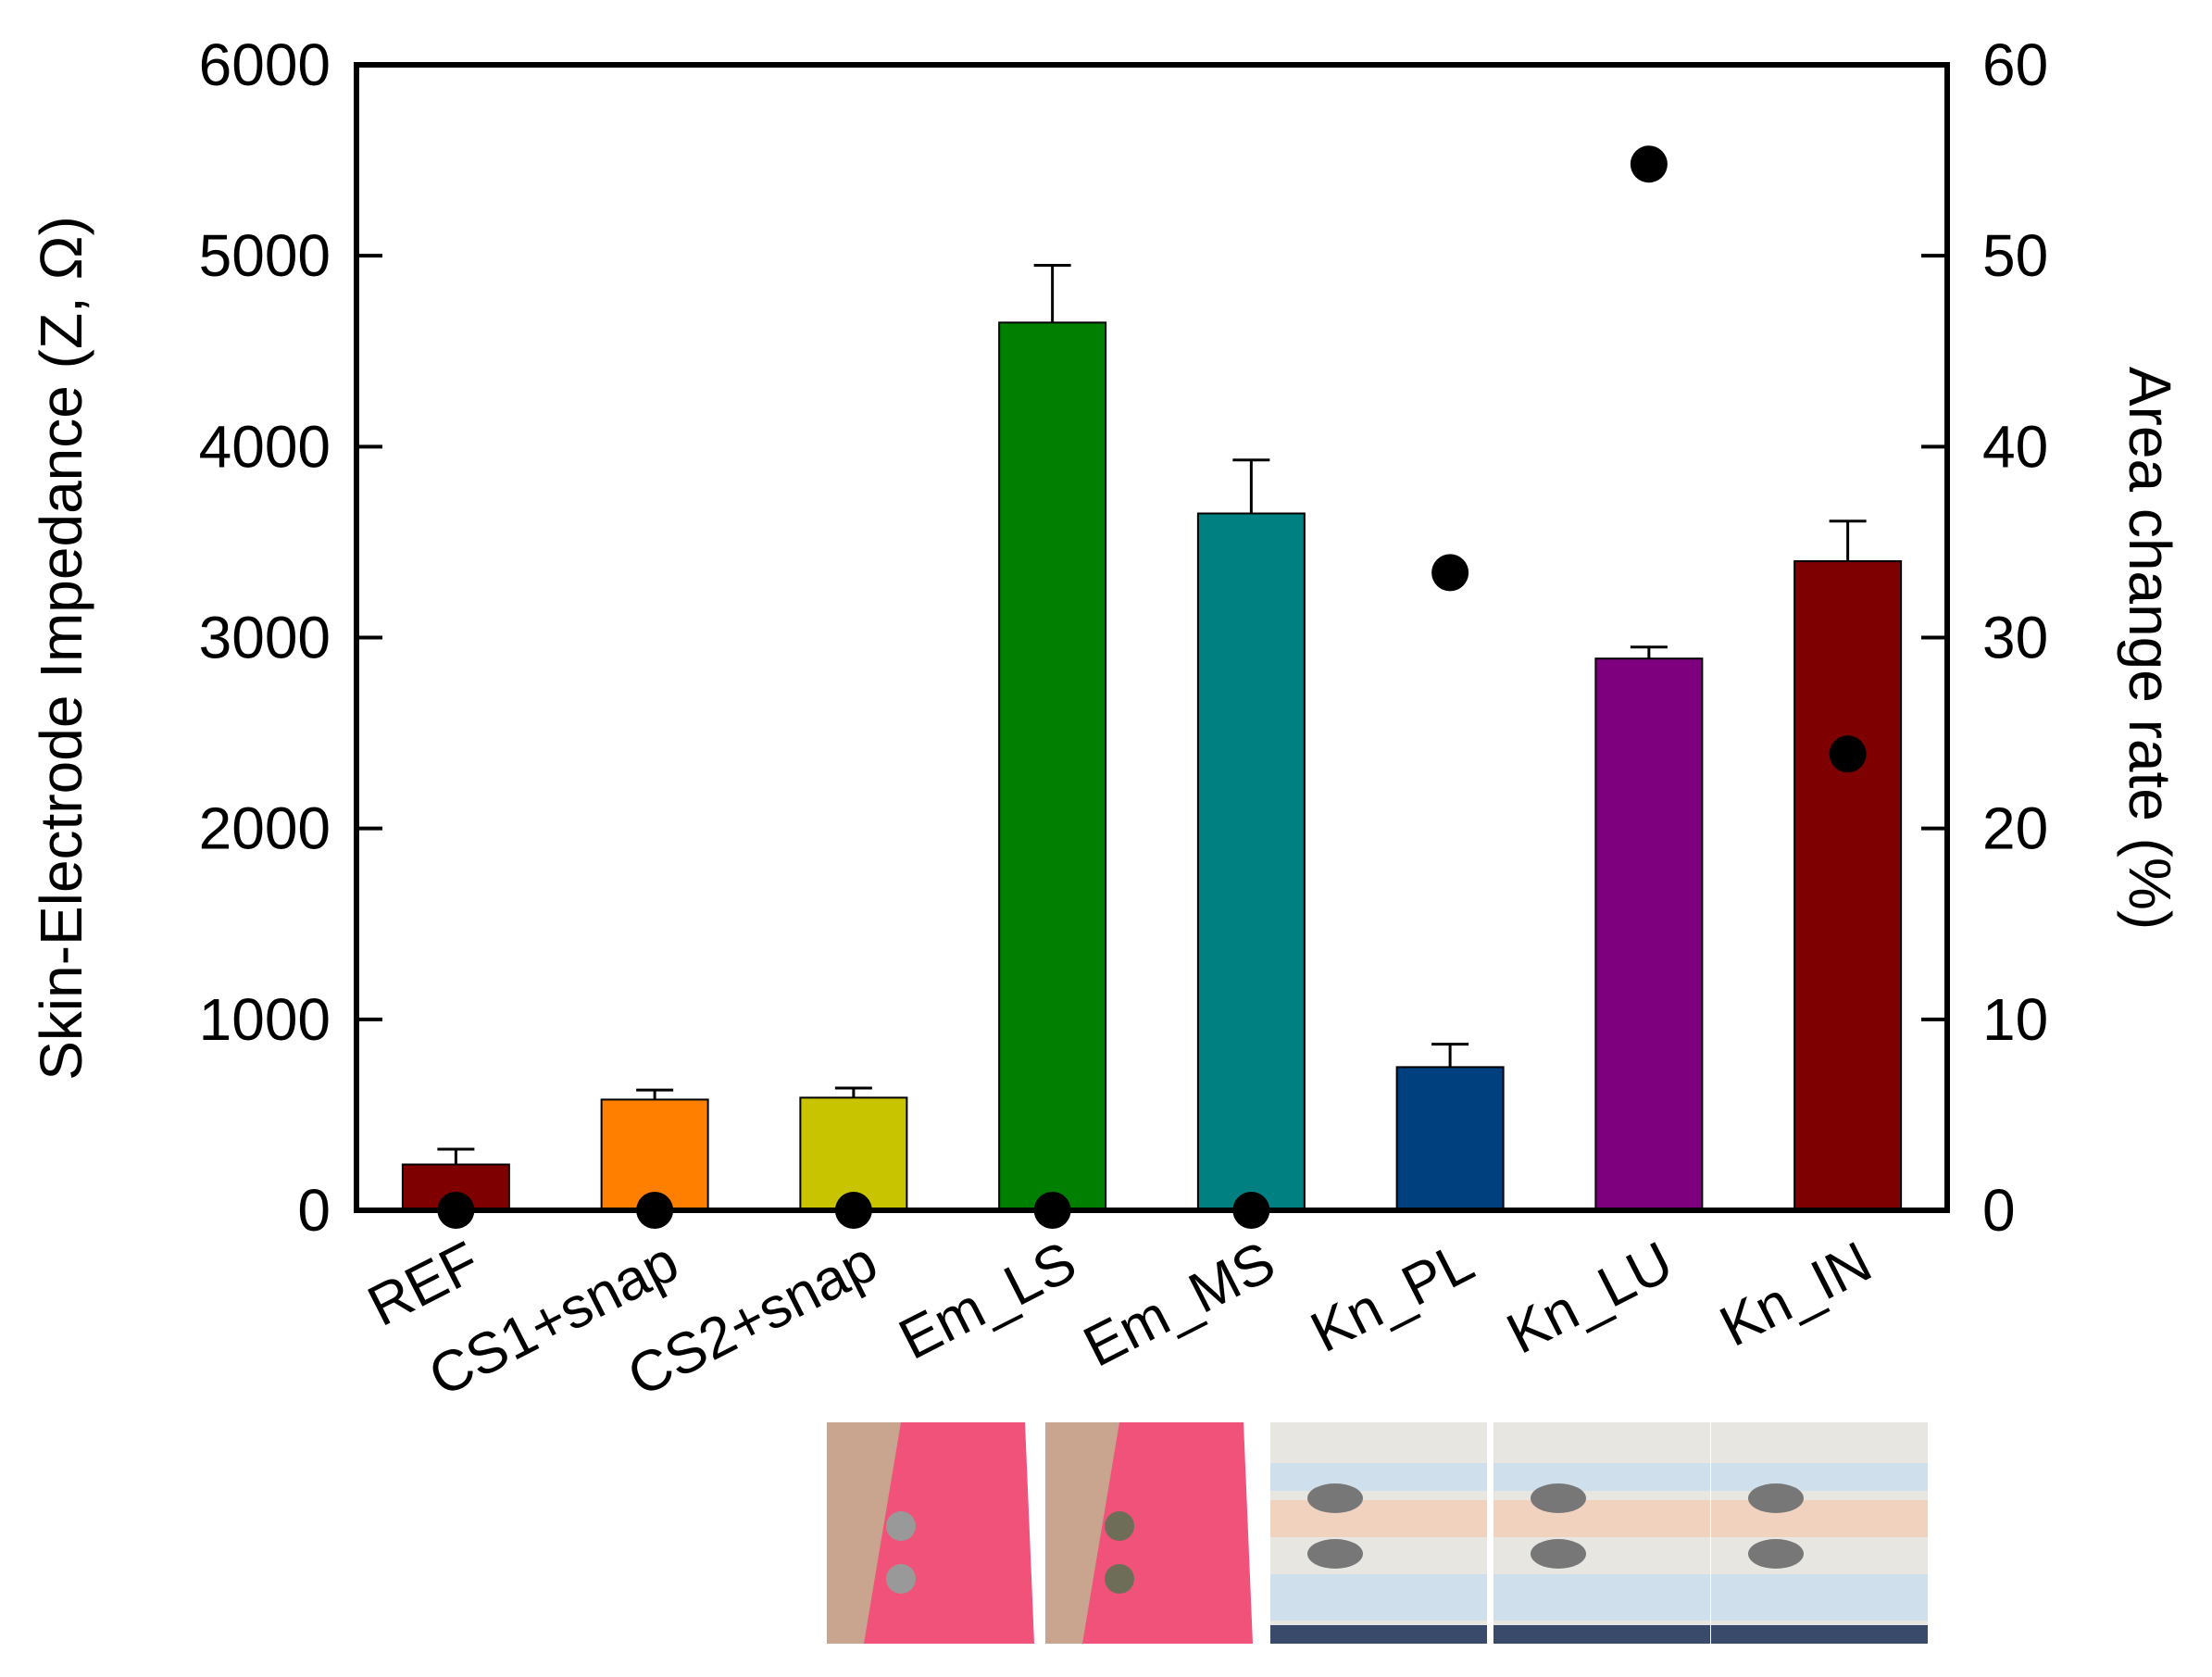 The image size is (2212, 1677). Describe the element at coordinates (265, 256) in the screenshot. I see `y-tick-label: 5000` at that location.